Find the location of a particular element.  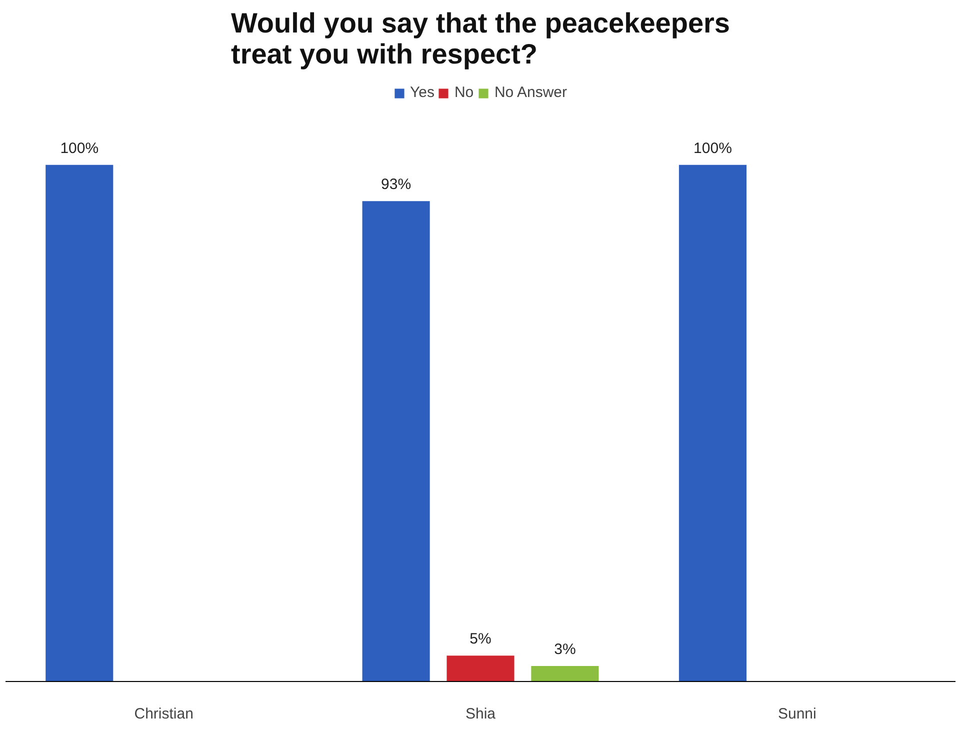

x-tick-label: Sunni is located at coordinates (797, 714).